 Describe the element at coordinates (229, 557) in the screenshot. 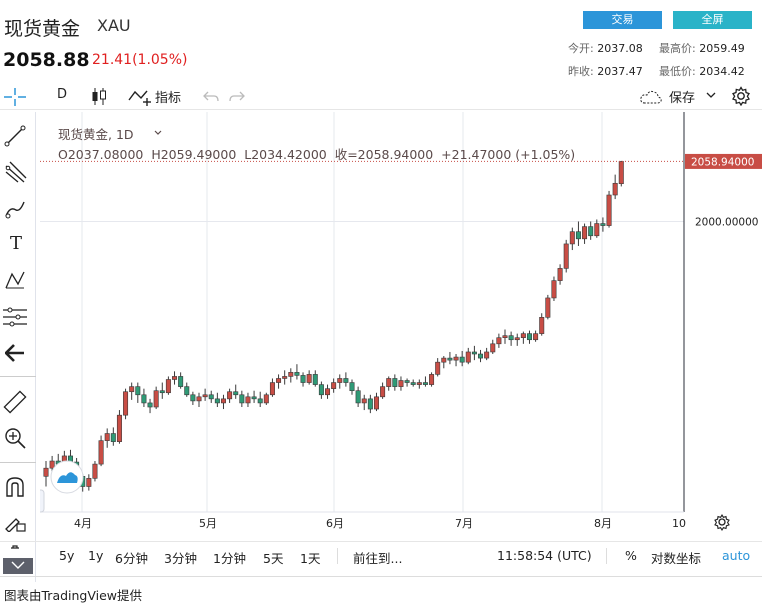

I see `range-1min: 1分钟` at that location.